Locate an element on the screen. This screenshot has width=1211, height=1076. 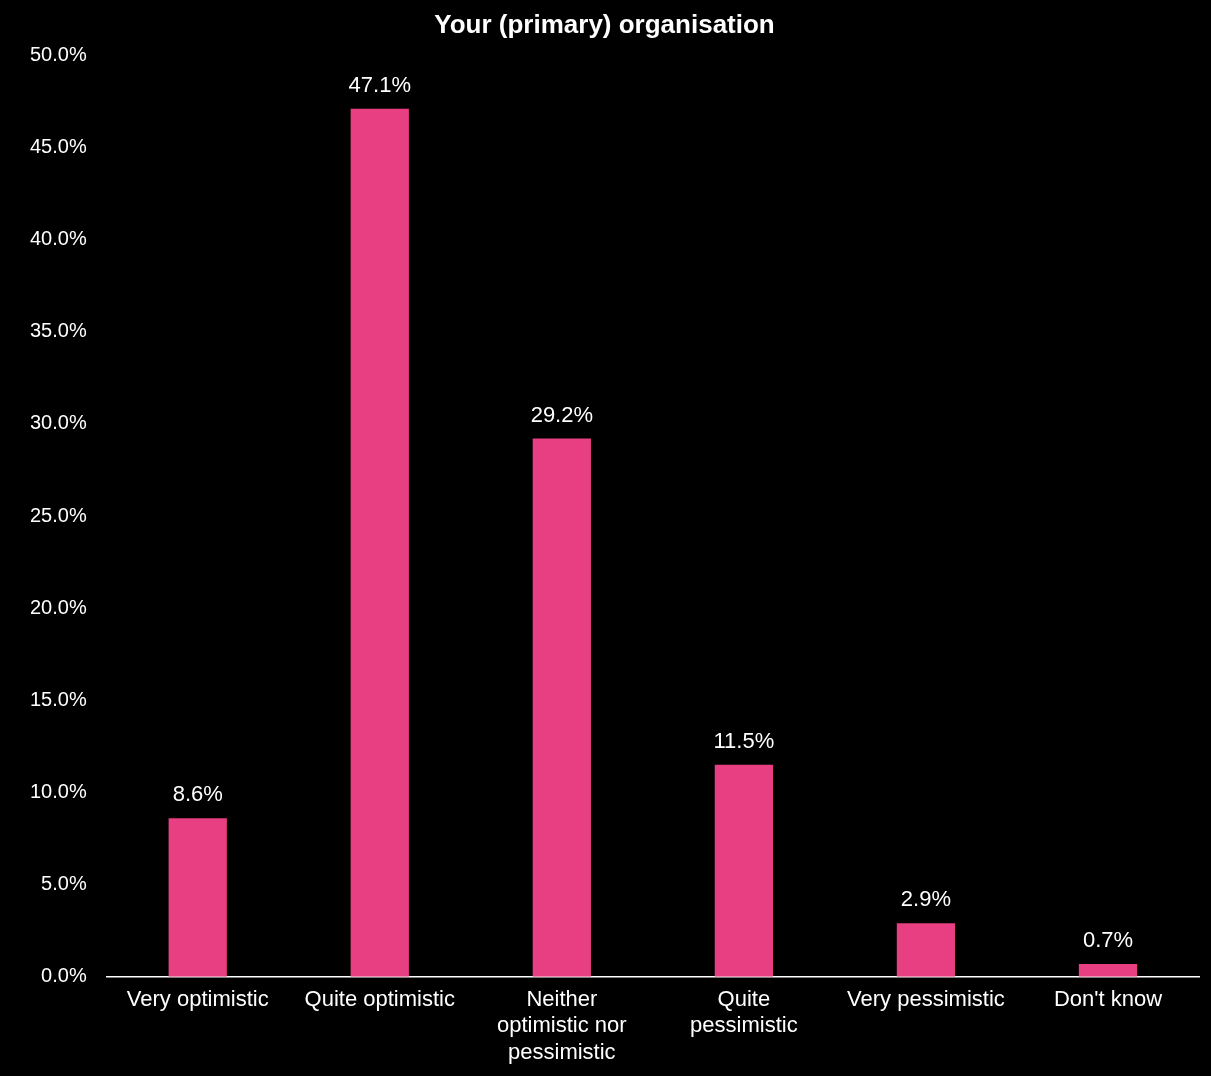
data-label: 11.5% is located at coordinates (744, 740).